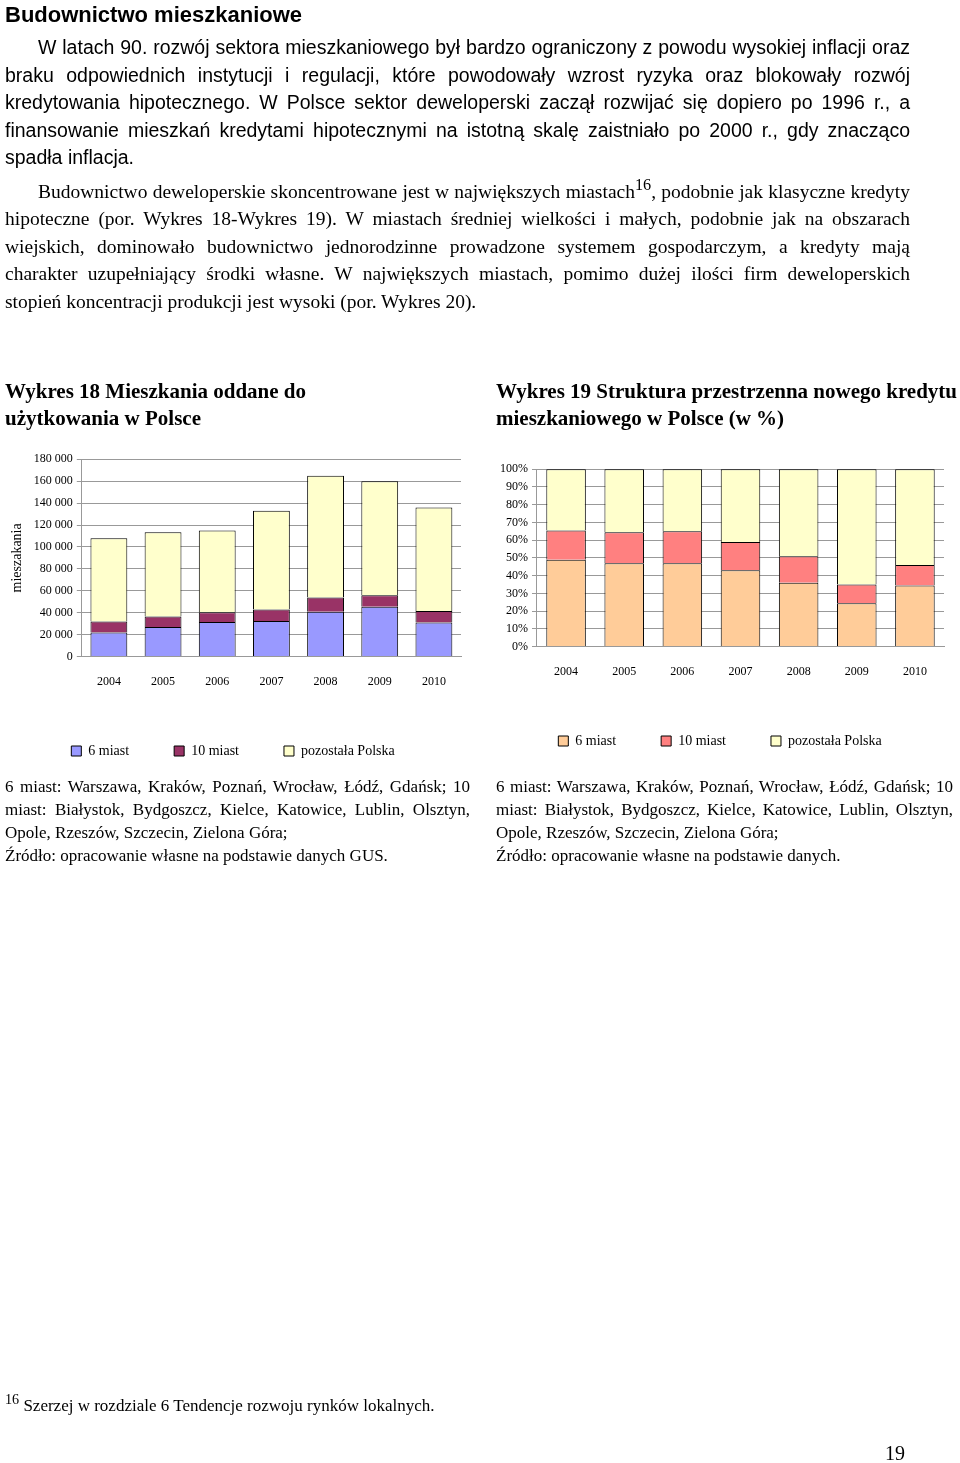  What do you see at coordinates (56, 589) in the screenshot?
I see `y-tick-label: 60 000` at bounding box center [56, 589].